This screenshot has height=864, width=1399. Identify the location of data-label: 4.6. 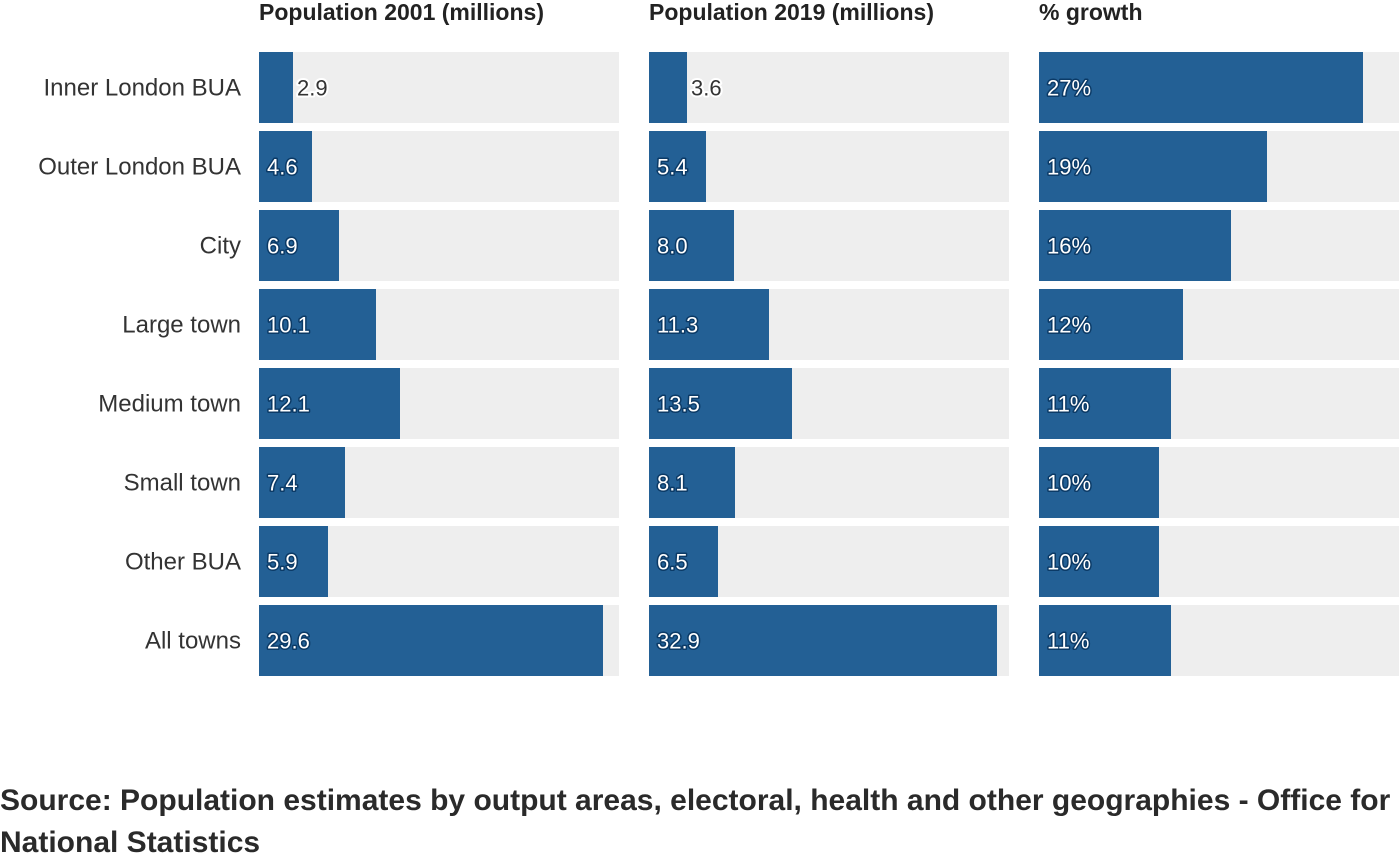
(282, 167).